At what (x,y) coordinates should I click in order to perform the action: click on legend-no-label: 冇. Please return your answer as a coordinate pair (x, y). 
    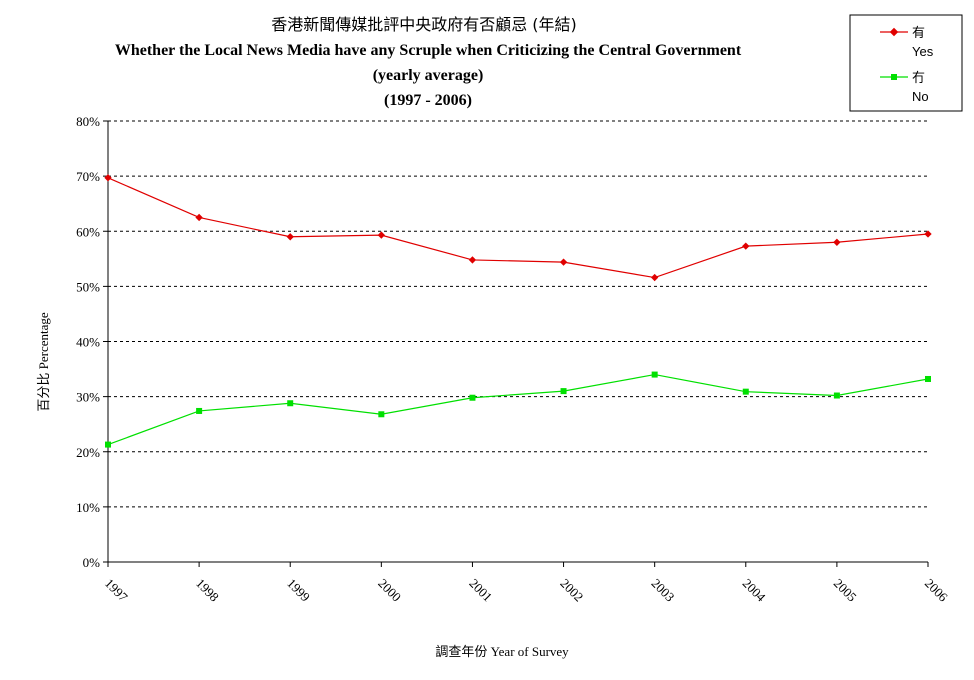
    Looking at the image, I should click on (918, 77).